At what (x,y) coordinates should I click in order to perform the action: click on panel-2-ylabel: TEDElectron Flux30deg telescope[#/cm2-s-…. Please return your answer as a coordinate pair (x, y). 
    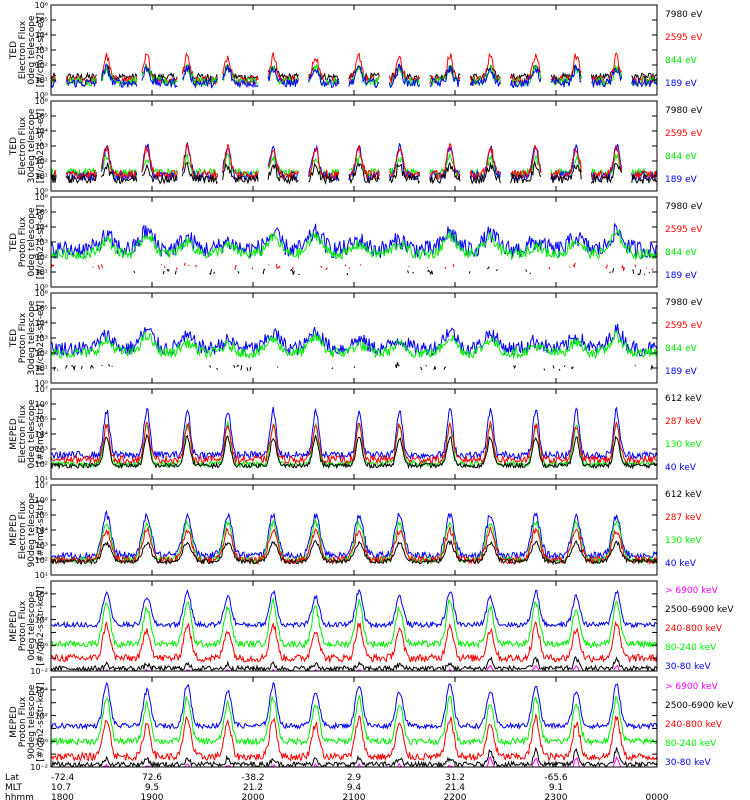
    Looking at the image, I should click on (27, 145).